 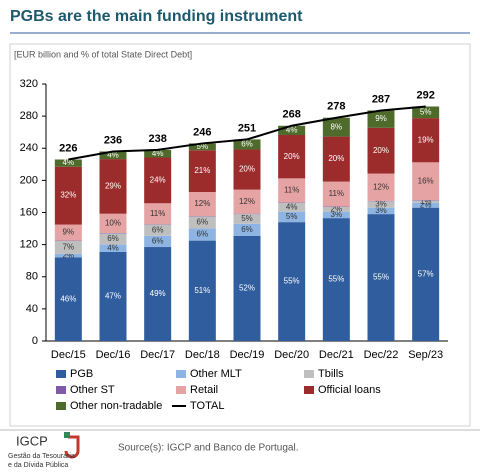 I want to click on y-tick-label: 280, so click(x=29, y=116).